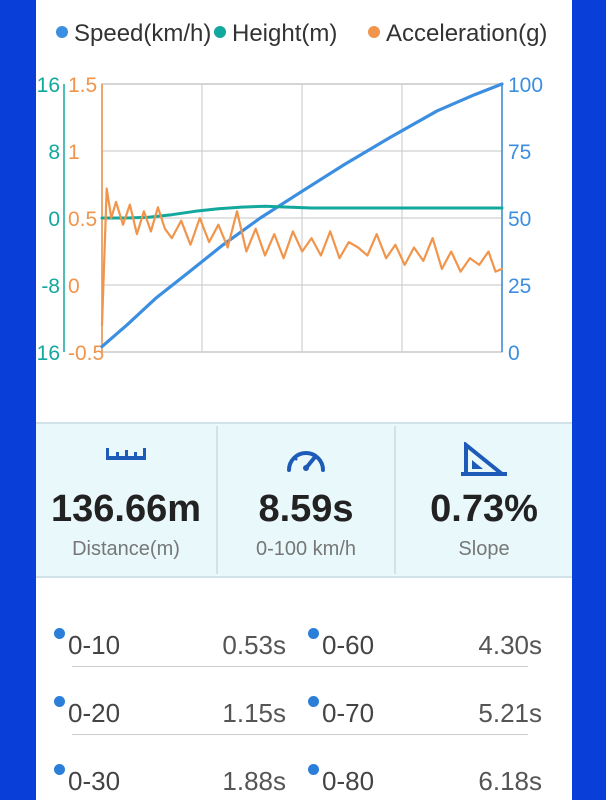 The image size is (606, 800). I want to click on acceleration-time-label: 0-100 km/h, so click(306, 549).